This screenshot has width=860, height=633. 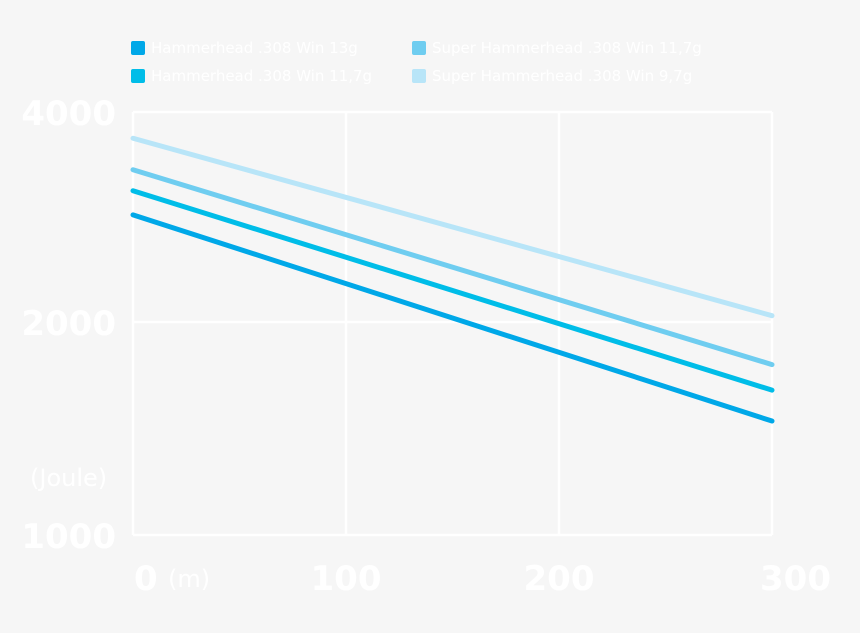 I want to click on legend-item-3: Super Hammerhead .308 Win 11,7g, so click(x=557, y=48).